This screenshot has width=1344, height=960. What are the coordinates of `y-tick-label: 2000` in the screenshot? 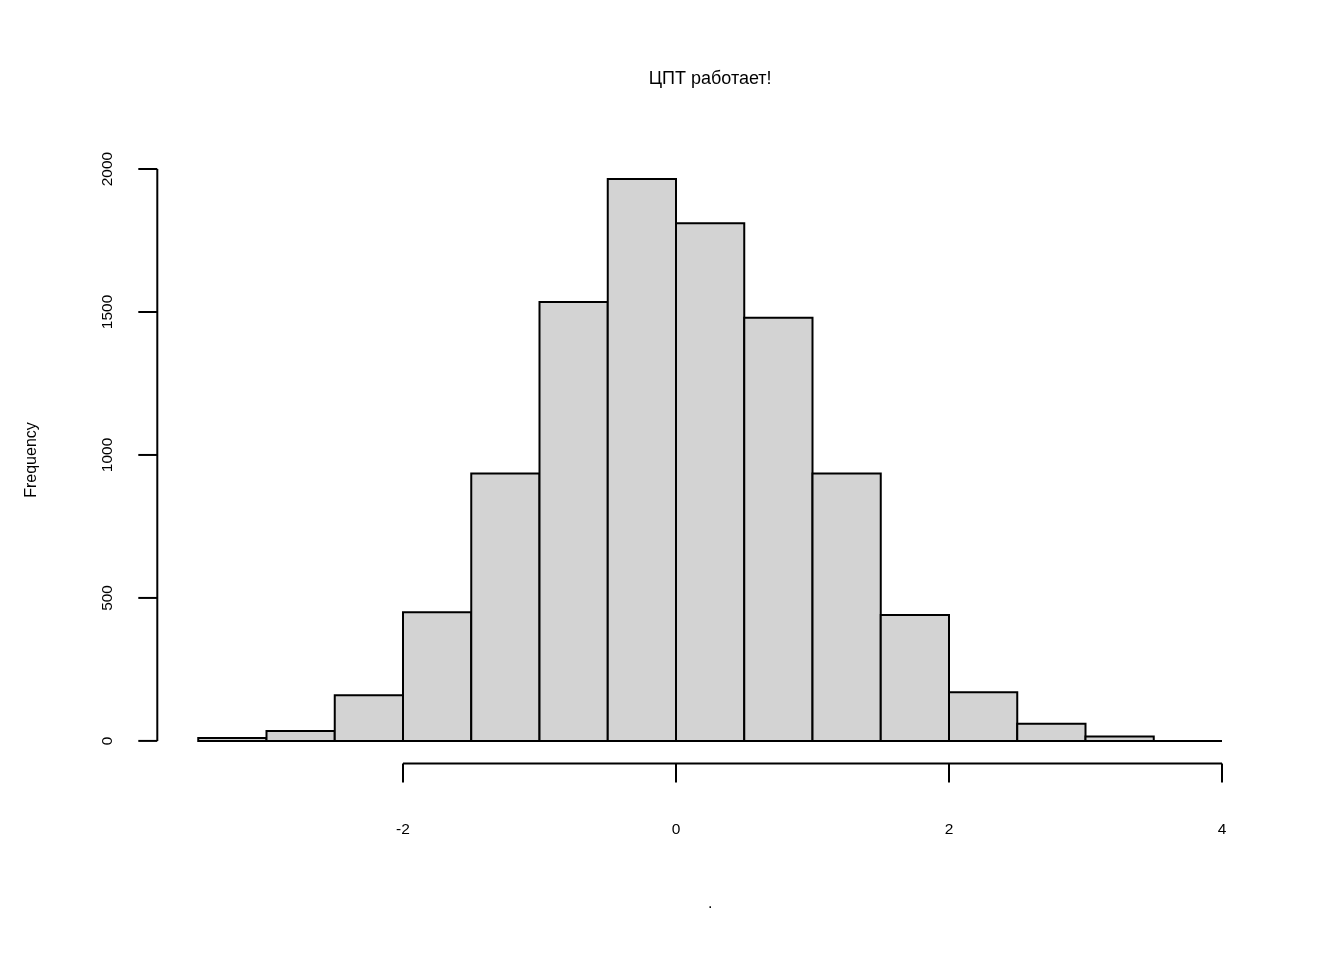 It's located at (106, 169).